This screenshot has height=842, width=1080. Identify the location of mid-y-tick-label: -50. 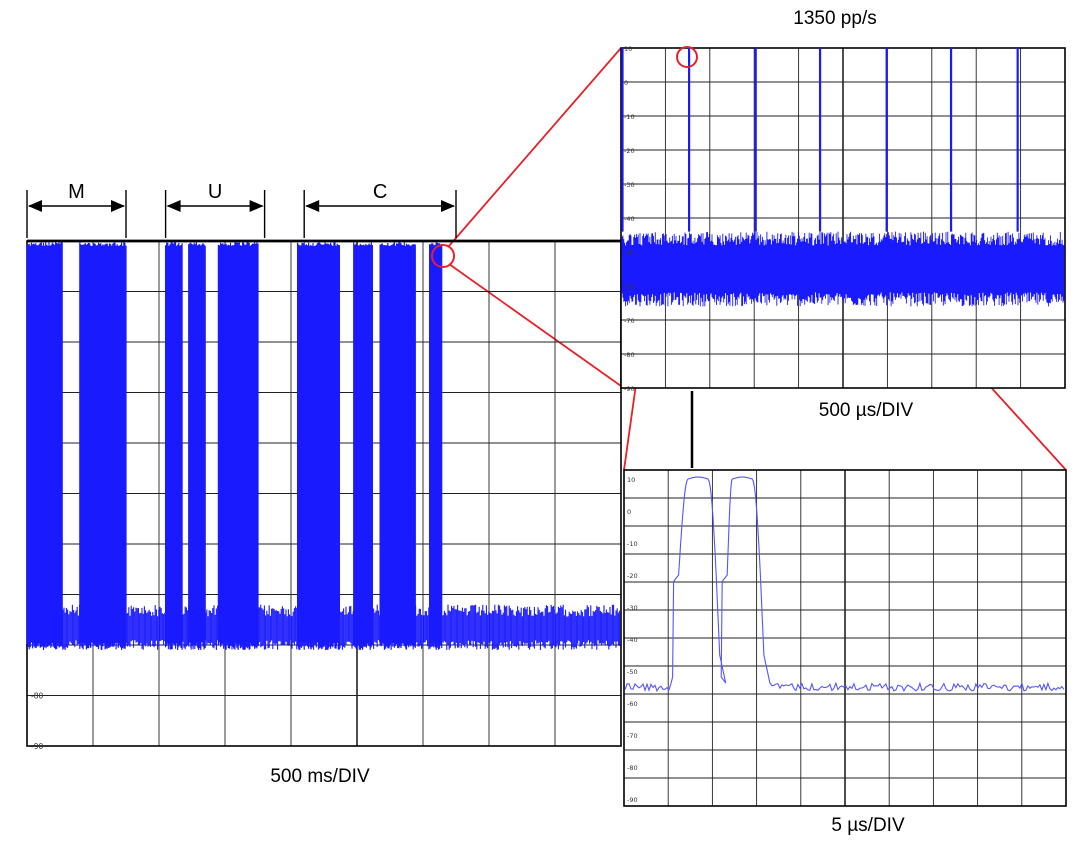
(629, 253).